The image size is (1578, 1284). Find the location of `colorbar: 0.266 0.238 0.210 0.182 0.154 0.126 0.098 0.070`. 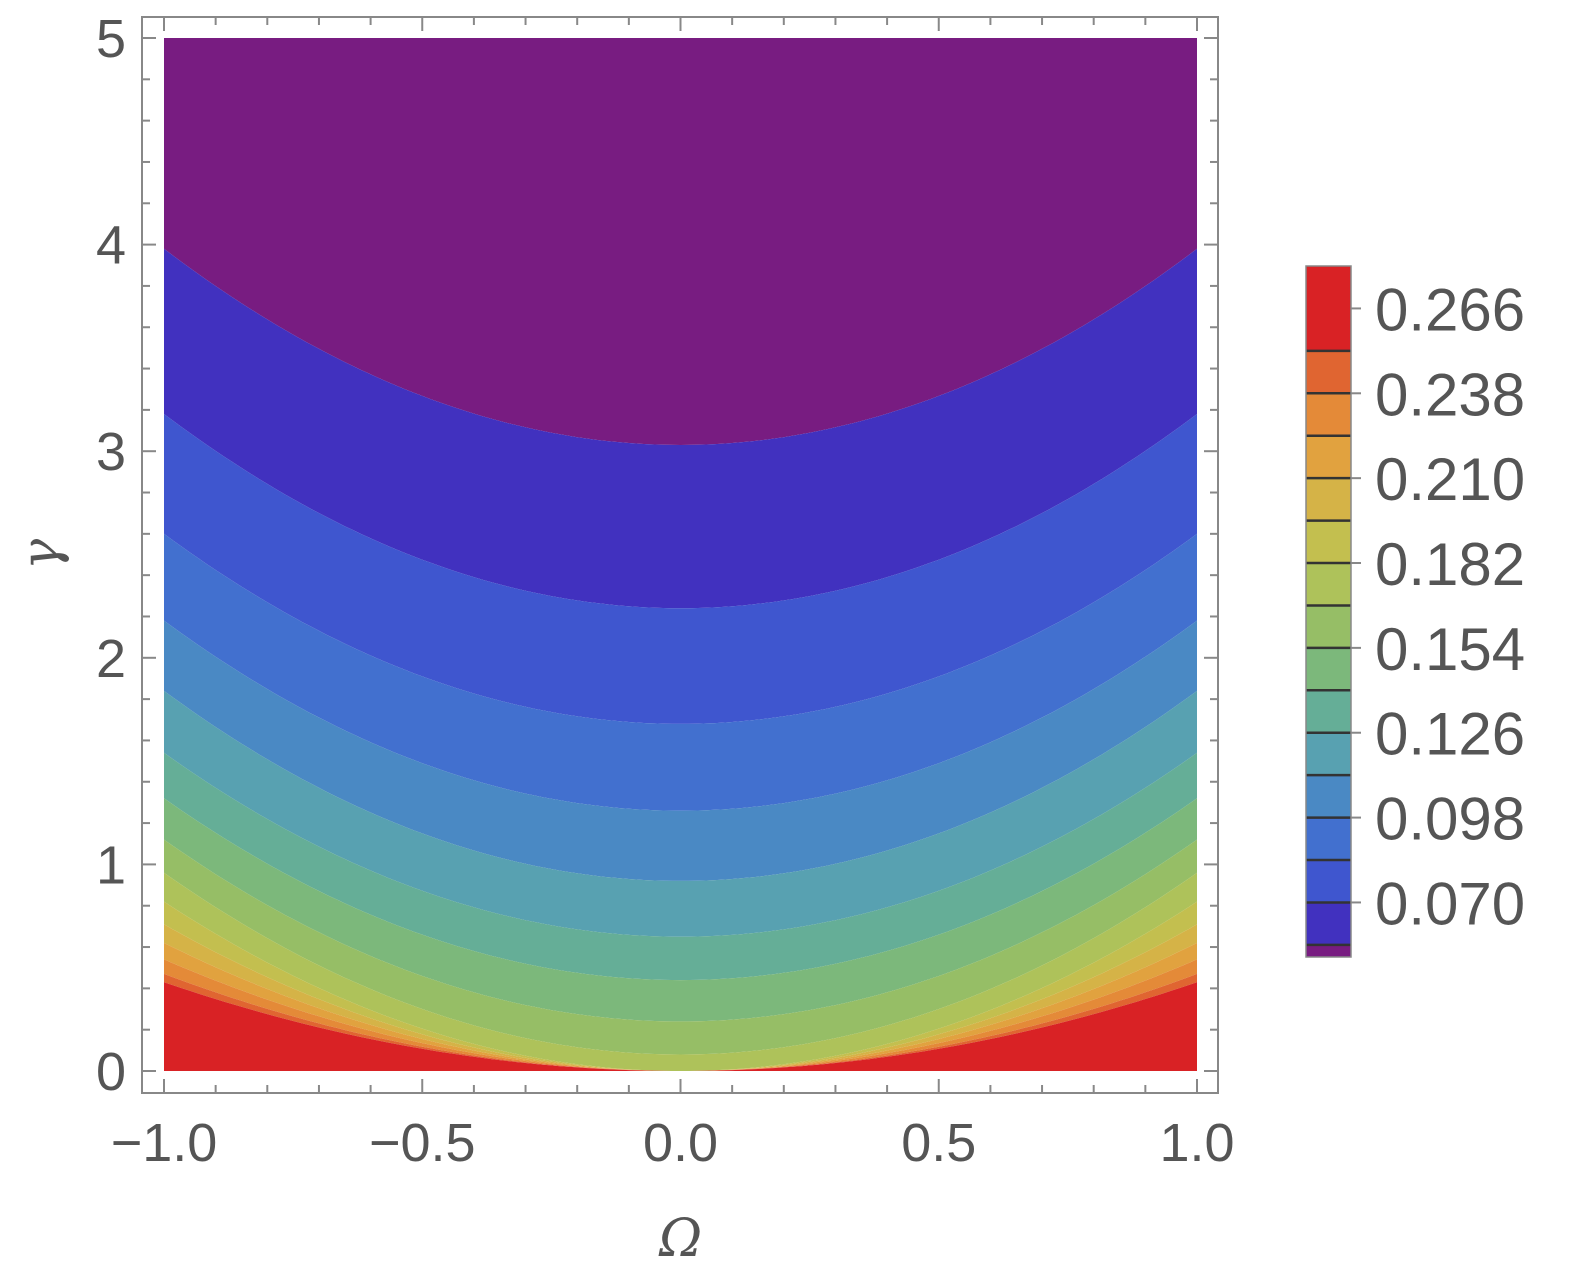

colorbar: 0.266 0.238 0.210 0.182 0.154 0.126 0.098 0.070 is located at coordinates (1415, 611).